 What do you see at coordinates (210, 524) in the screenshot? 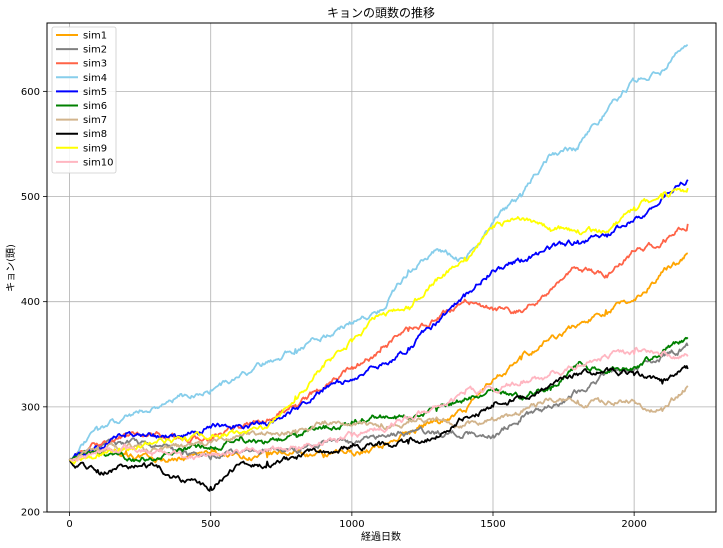
I see `x-tick-label: 500` at bounding box center [210, 524].